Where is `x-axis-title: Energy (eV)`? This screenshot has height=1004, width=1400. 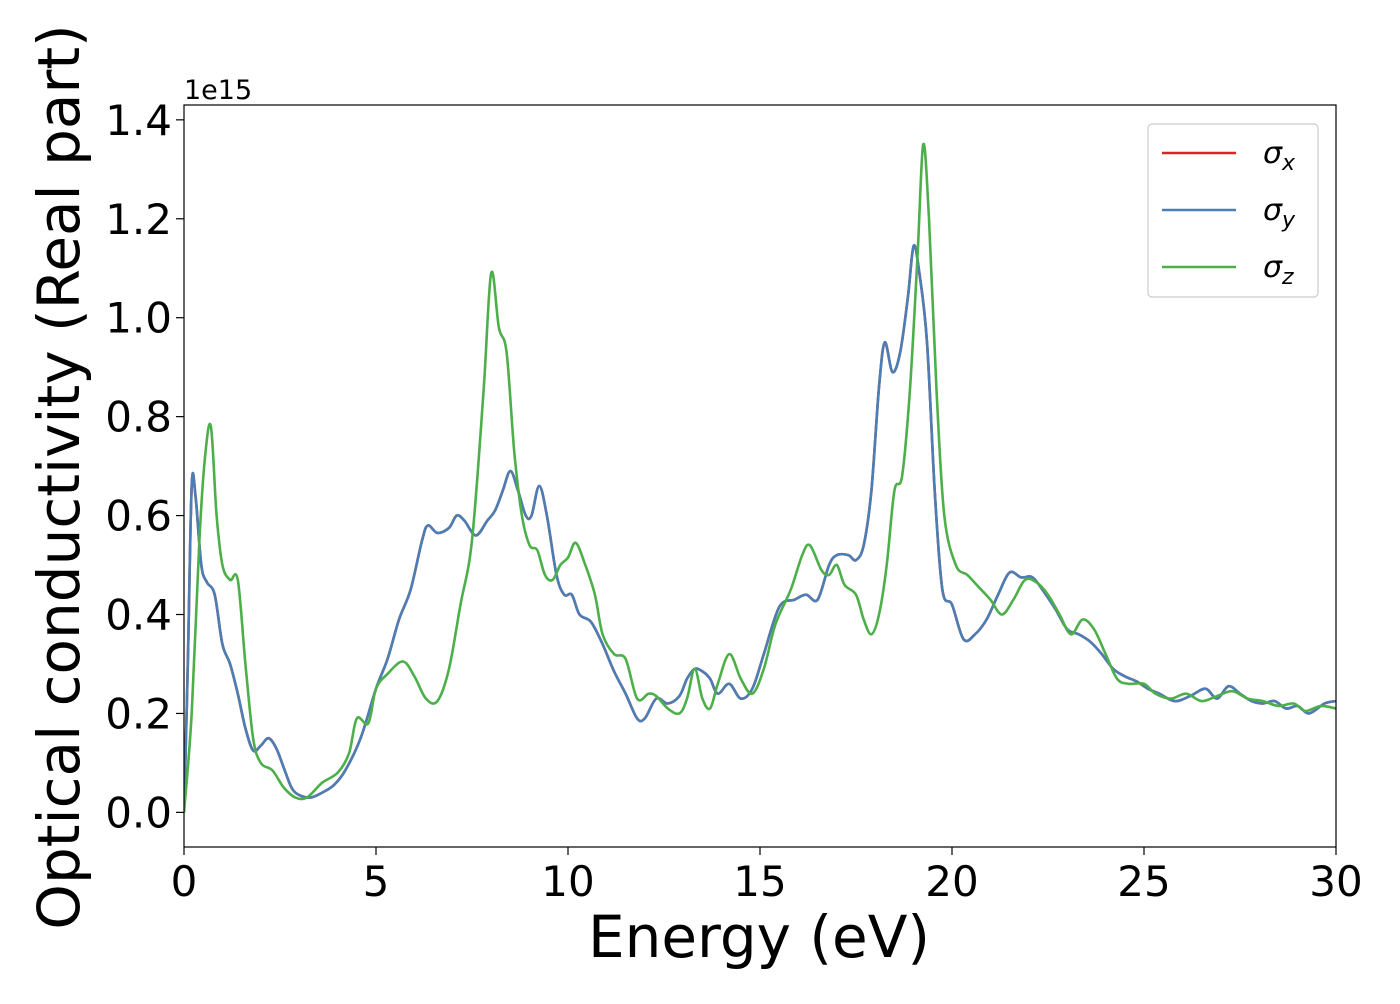
x-axis-title: Energy (eV) is located at coordinates (759, 937).